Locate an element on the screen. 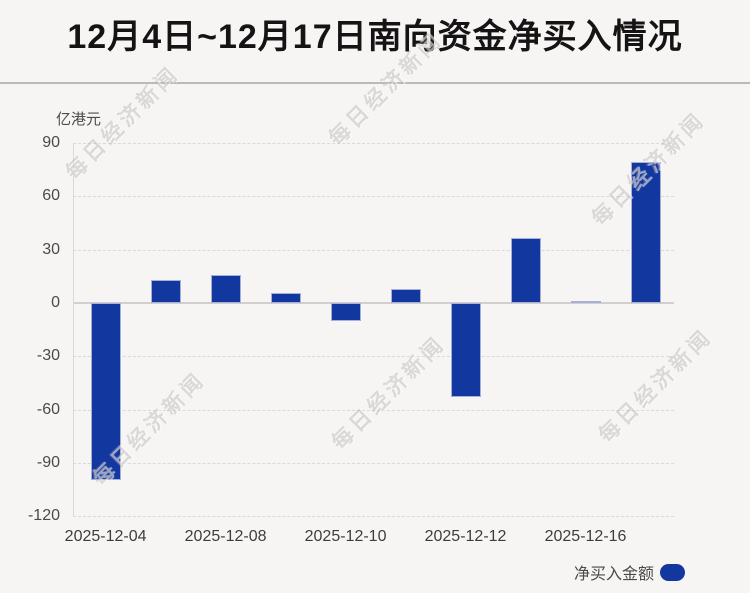  chart-title: 12月4日~12月17日南向资金净买入情况 is located at coordinates (375, 37).